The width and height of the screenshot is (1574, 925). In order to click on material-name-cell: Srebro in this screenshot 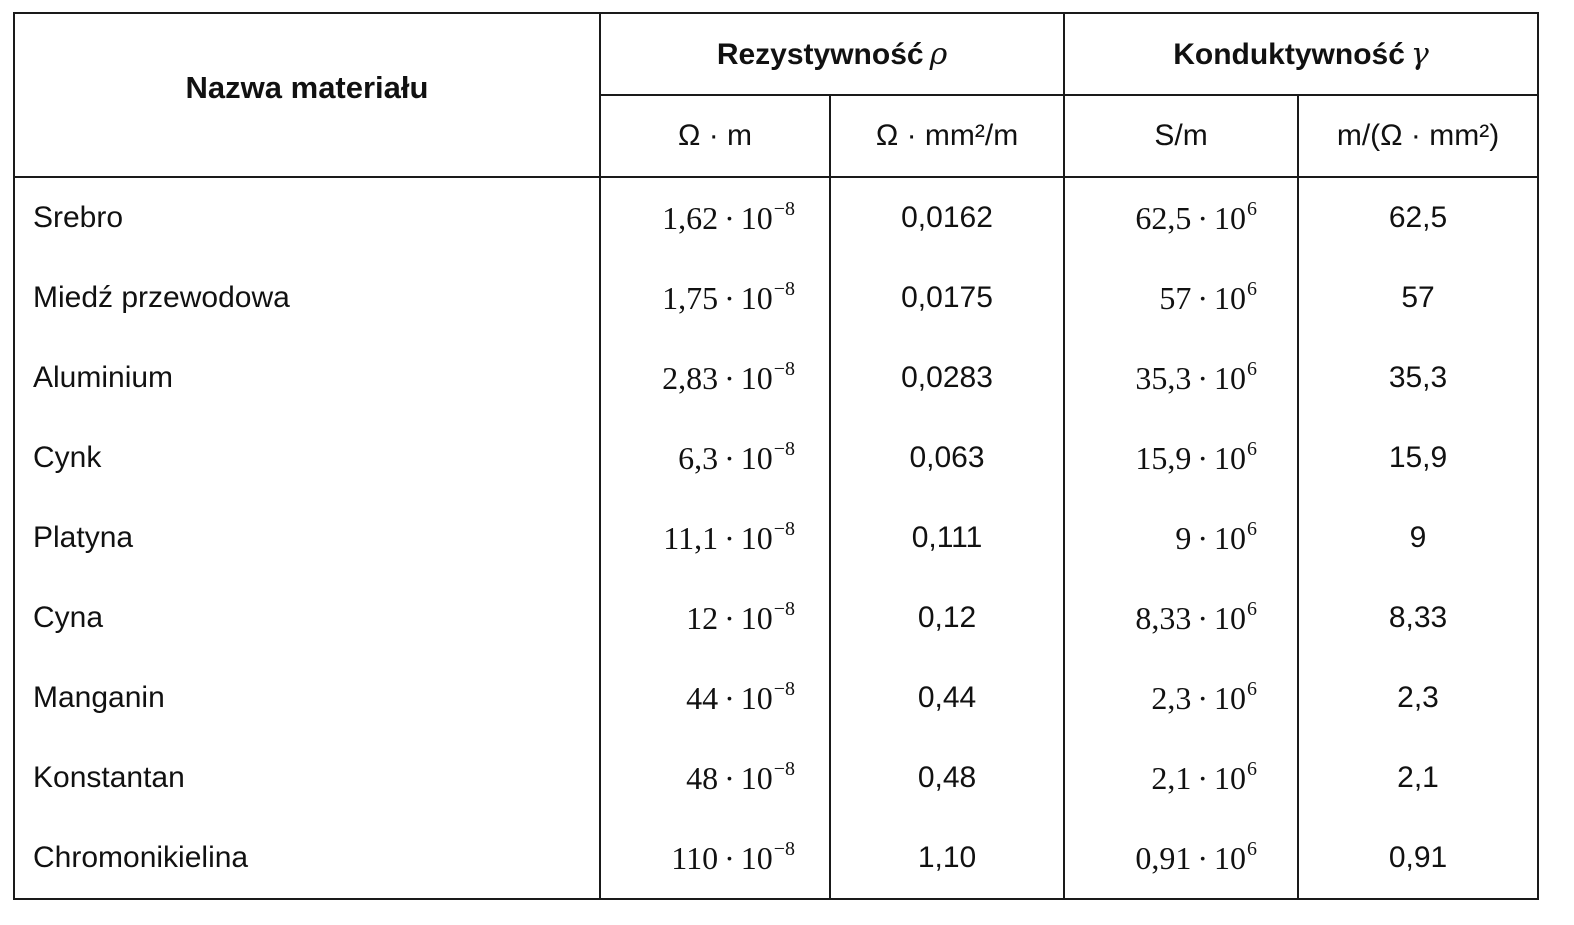, I will do `click(307, 217)`.